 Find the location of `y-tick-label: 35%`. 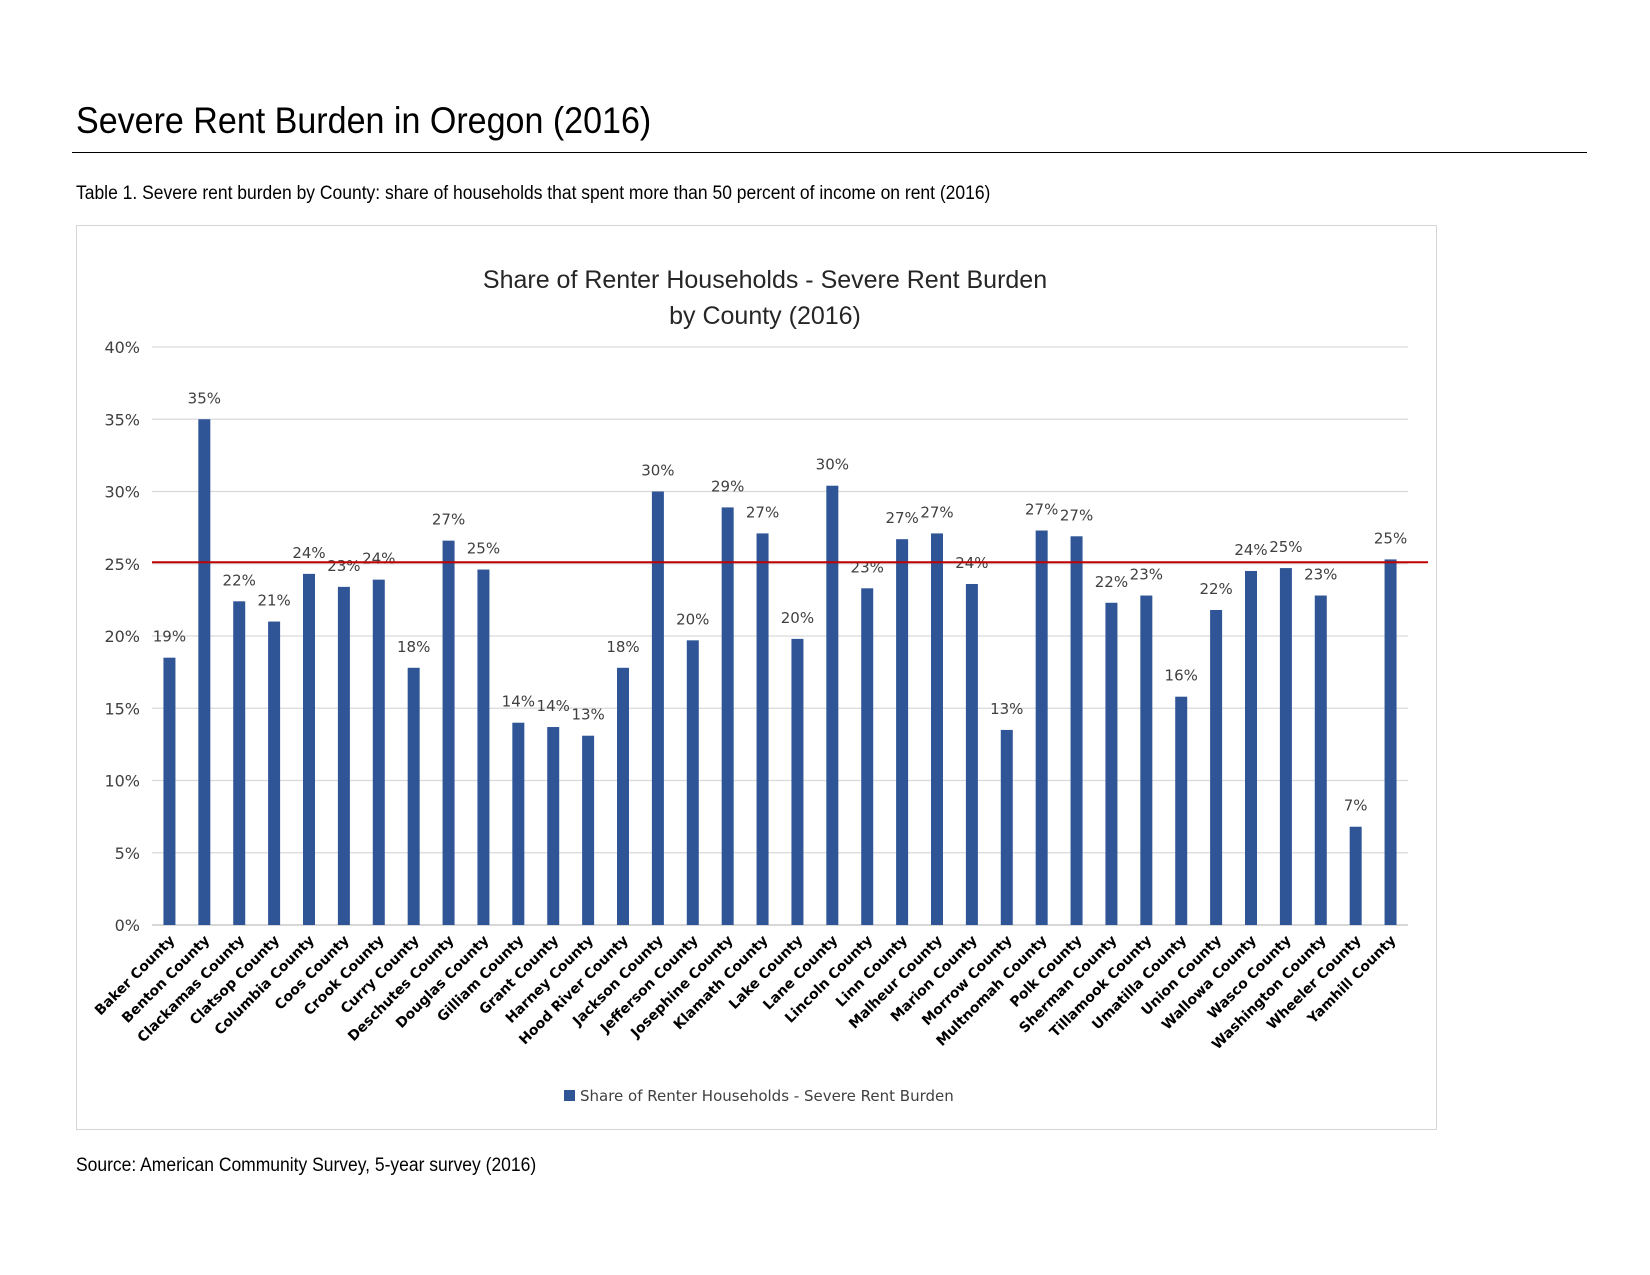

y-tick-label: 35% is located at coordinates (122, 419).